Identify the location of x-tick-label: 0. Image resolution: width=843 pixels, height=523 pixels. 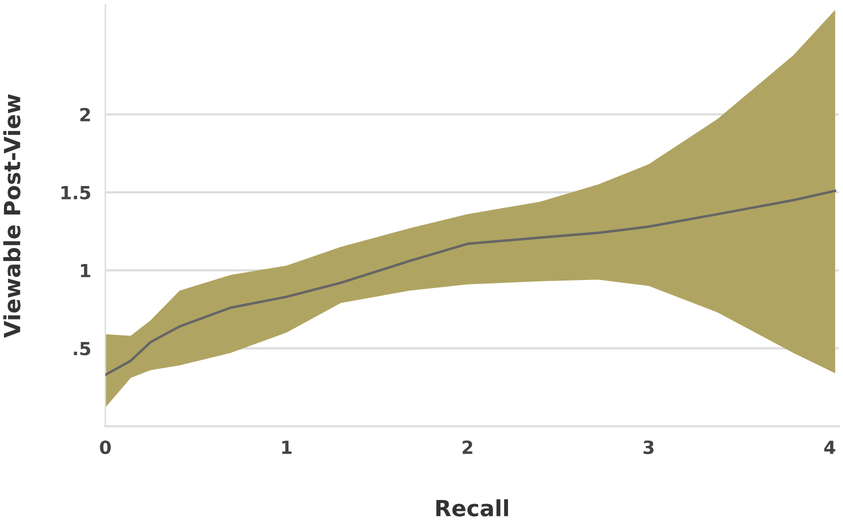
(105, 447).